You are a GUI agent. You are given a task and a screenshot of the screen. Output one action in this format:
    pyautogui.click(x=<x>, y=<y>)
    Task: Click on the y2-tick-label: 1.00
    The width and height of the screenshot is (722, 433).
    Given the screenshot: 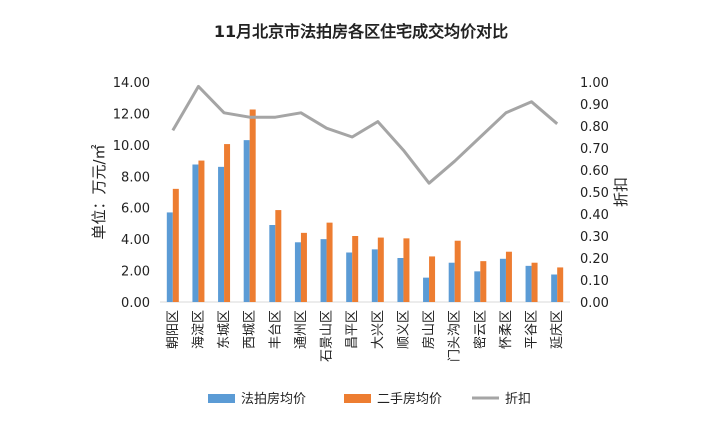 What is the action you would take?
    pyautogui.click(x=594, y=83)
    